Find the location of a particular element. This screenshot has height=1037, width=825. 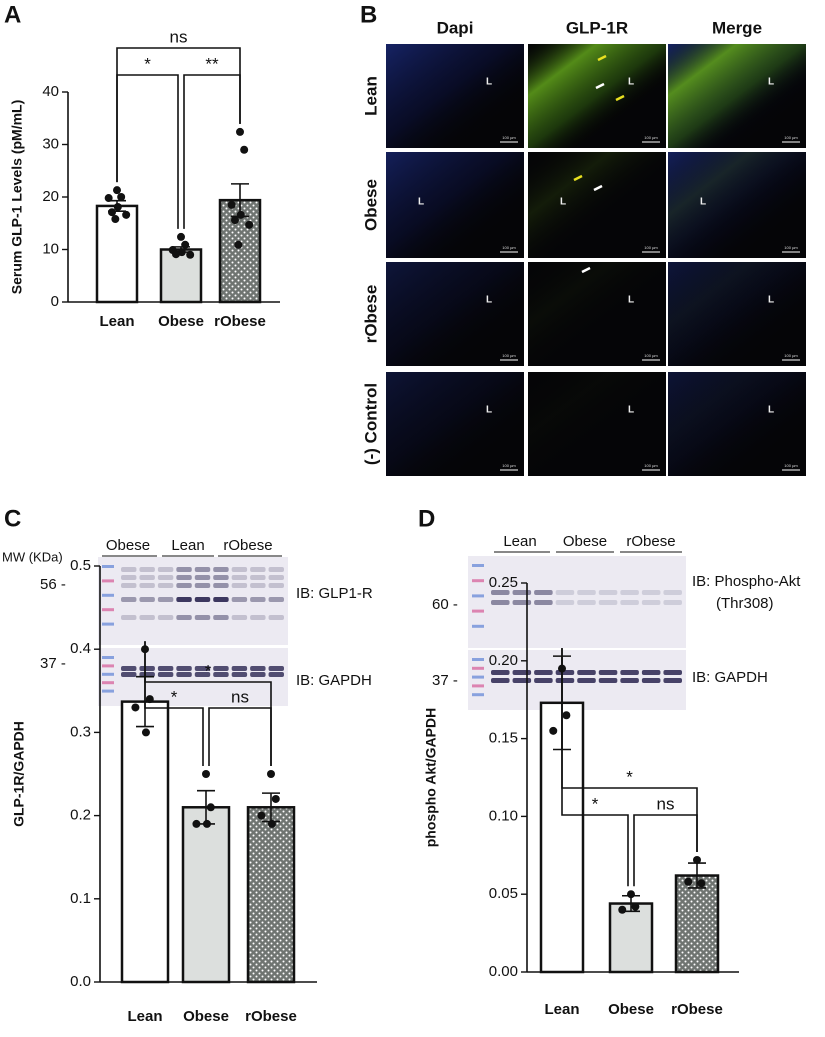

x-tick-label: Lean is located at coordinates (561, 1009).